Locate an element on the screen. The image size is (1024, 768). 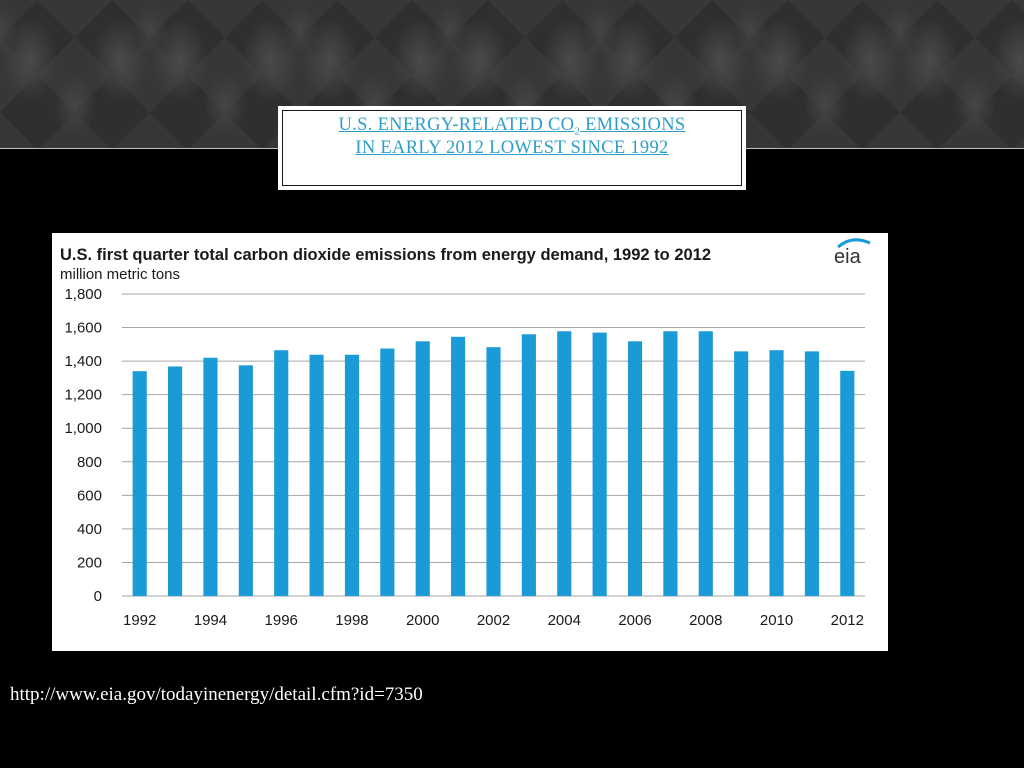
bar-2003 is located at coordinates (528, 465).